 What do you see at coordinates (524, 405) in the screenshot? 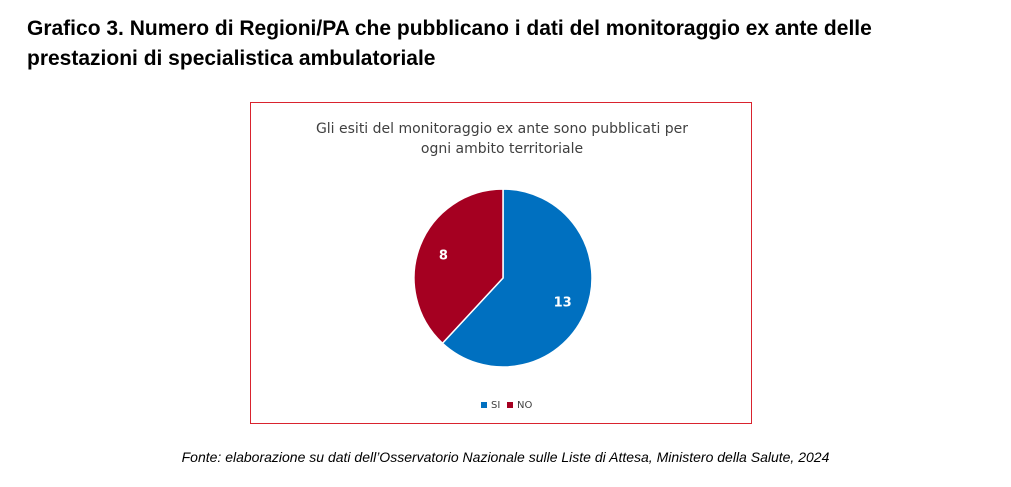
I see `legend-label-no: NO` at bounding box center [524, 405].